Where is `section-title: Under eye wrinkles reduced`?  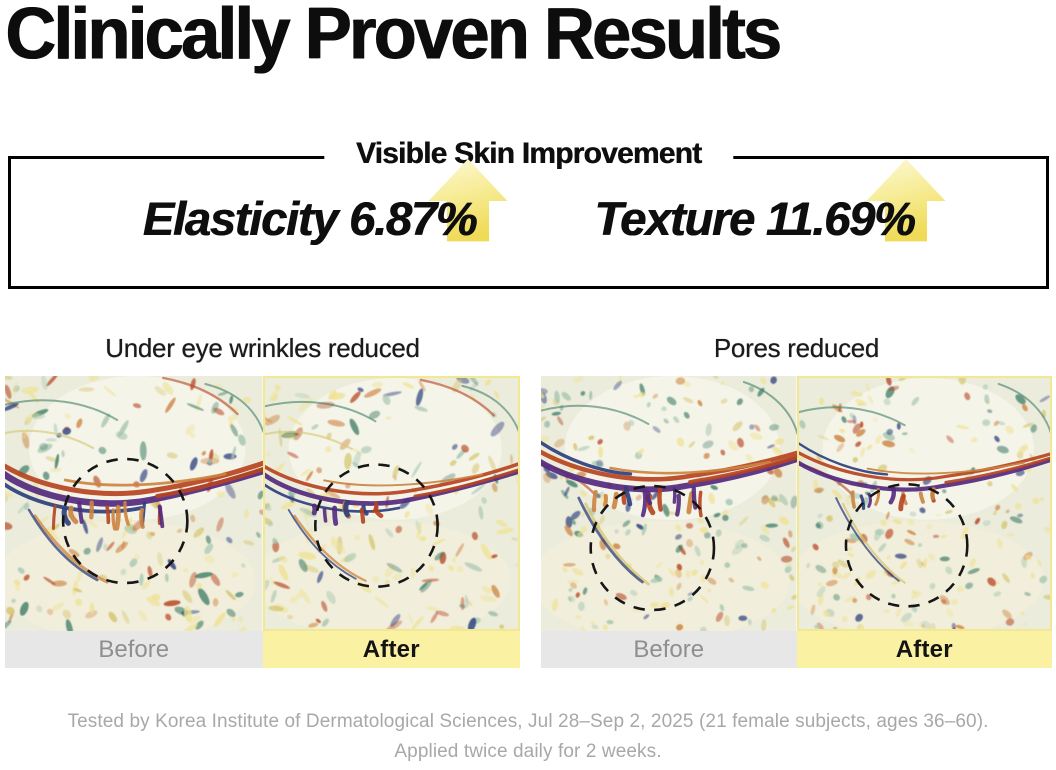 section-title: Under eye wrinkles reduced is located at coordinates (262, 348).